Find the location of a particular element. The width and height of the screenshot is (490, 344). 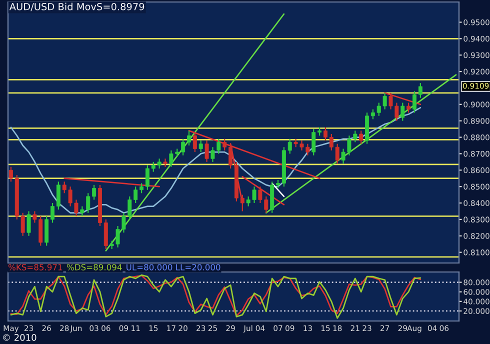

series-label: %KS=85.971 is located at coordinates (35, 267).